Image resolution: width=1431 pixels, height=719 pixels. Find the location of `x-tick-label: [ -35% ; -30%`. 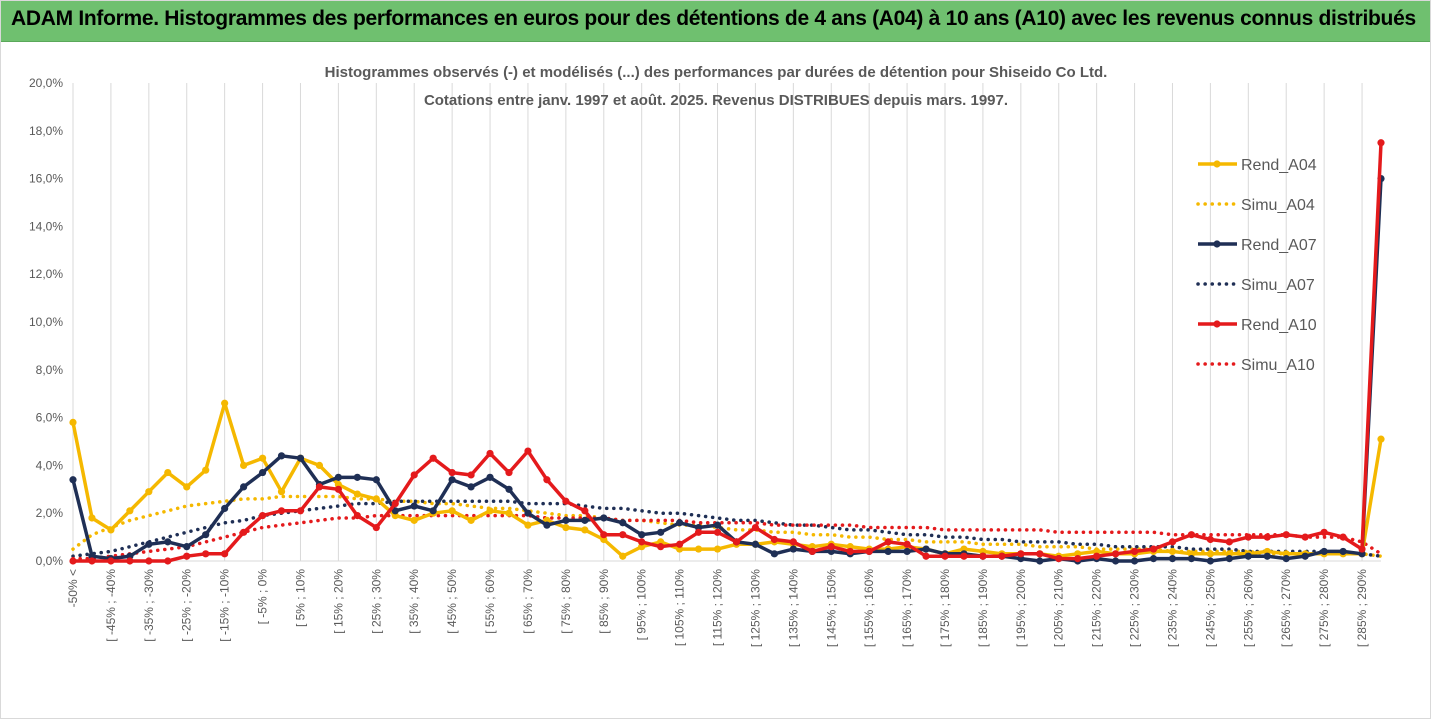

x-tick-label: [ -35% ; -30% is located at coordinates (149, 605).